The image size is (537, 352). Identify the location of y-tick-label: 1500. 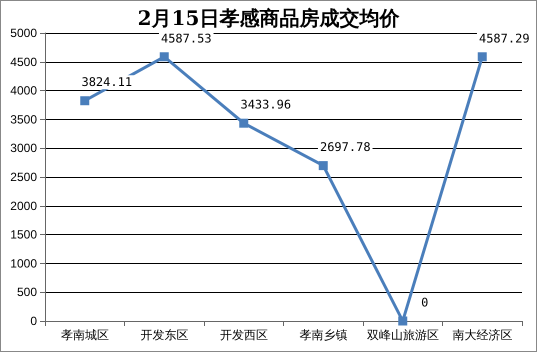
(24, 235).